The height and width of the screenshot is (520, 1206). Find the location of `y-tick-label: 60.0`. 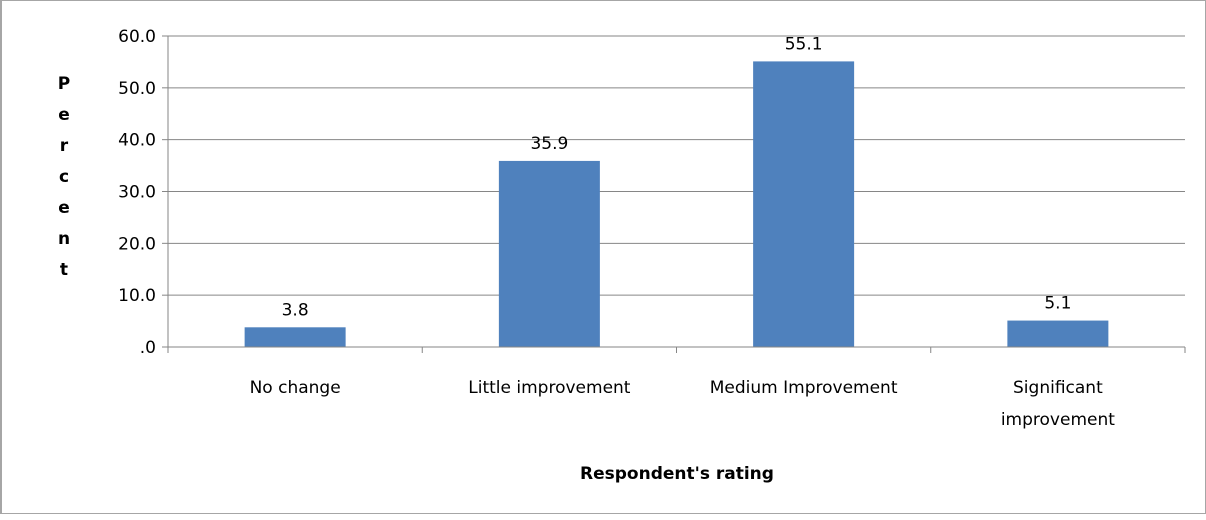

y-tick-label: 60.0 is located at coordinates (137, 37).